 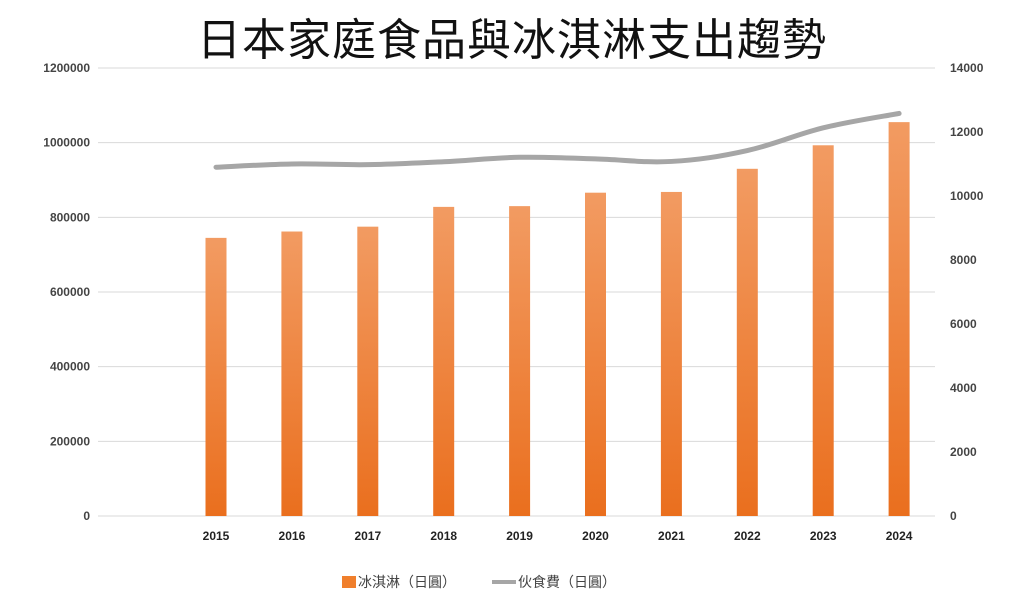 I want to click on chart-title: 日本家庭食品與冰淇淋支出趨勢, so click(x=512, y=40).